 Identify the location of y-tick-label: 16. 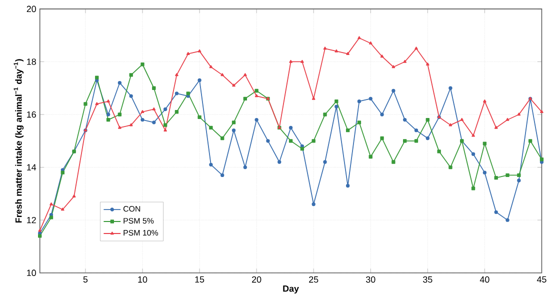
(31, 114).